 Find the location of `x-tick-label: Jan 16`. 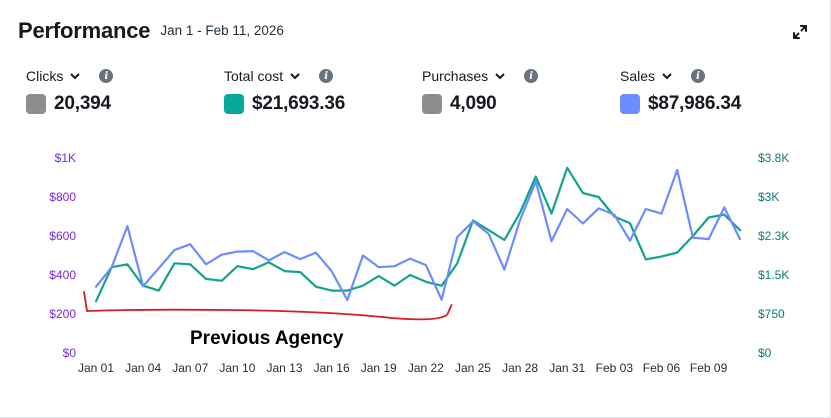

x-tick-label: Jan 16 is located at coordinates (332, 368).